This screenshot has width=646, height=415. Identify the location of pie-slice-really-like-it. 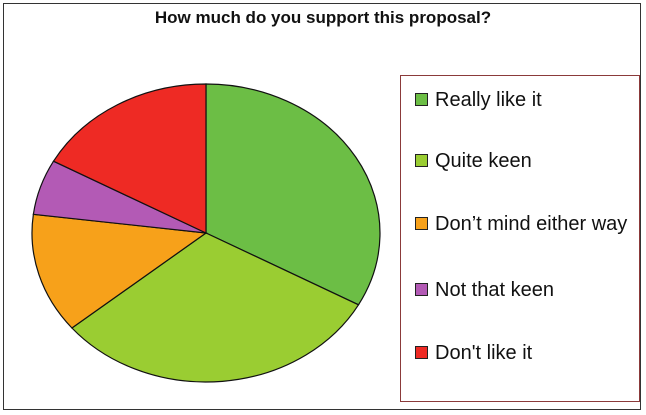
(293, 194).